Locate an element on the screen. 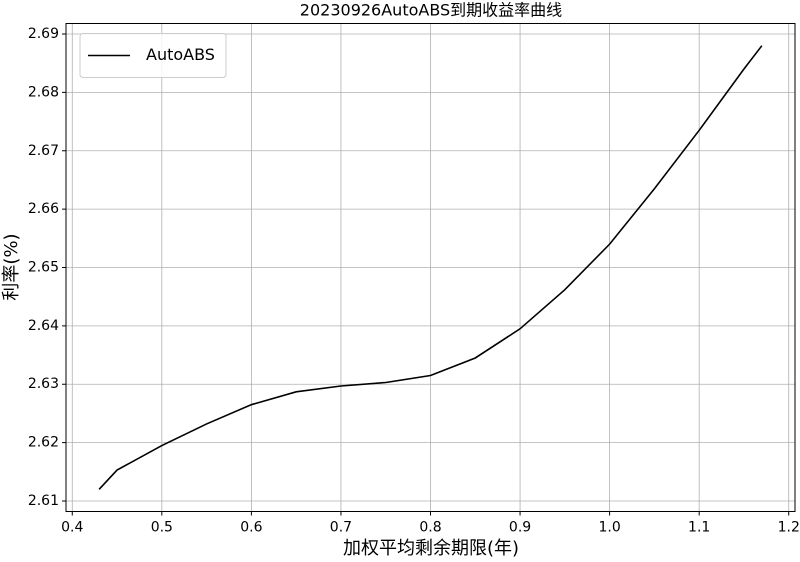 Image resolution: width=800 pixels, height=562 pixels. y-tick-label: 2.69 is located at coordinates (43, 34).